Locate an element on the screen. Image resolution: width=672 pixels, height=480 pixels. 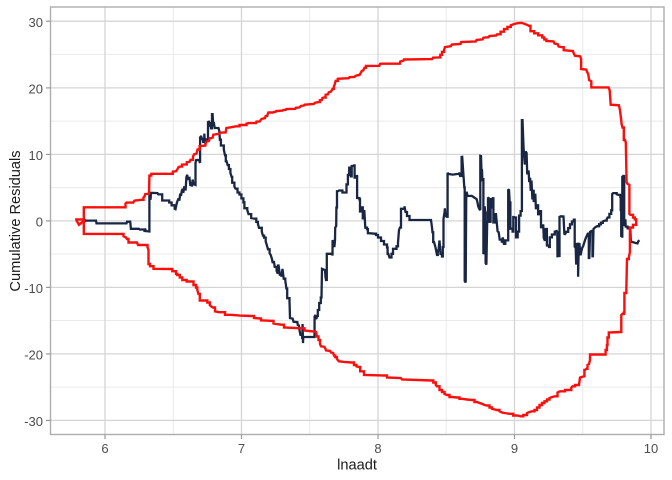
svg-text: 8 is located at coordinates (377, 448).